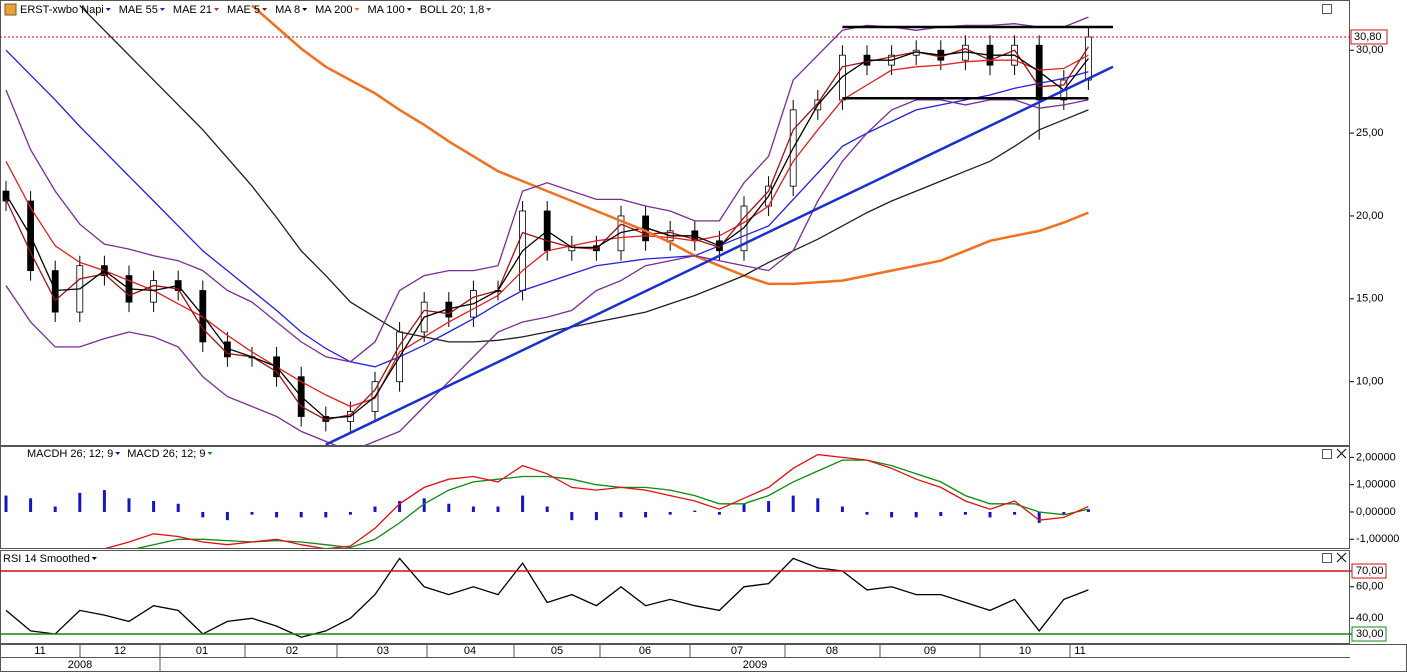  Describe the element at coordinates (612, 503) in the screenshot. I see `signal-line` at that location.